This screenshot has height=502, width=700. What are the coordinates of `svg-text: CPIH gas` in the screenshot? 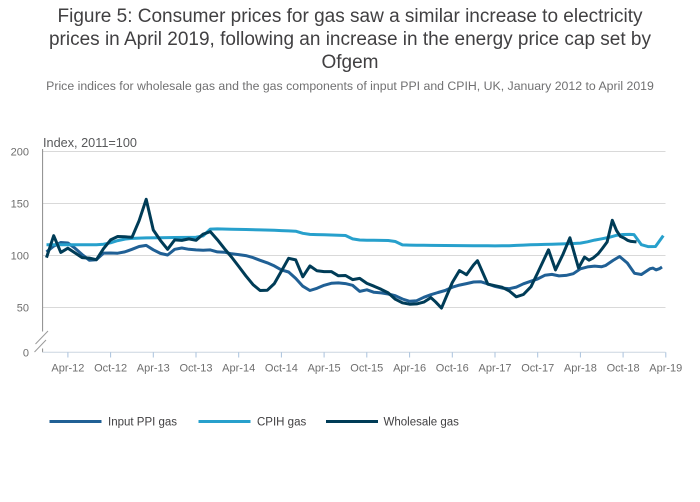 It's located at (281, 423).